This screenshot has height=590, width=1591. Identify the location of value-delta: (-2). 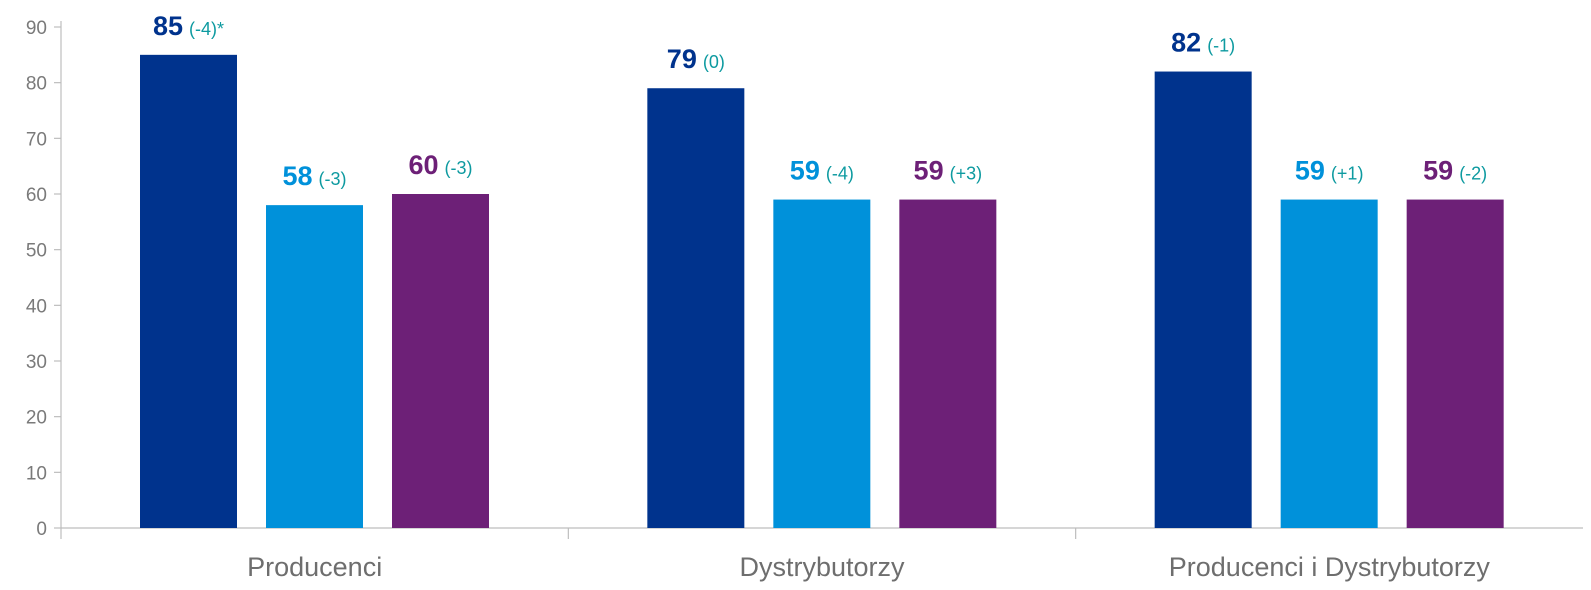
(1473, 174).